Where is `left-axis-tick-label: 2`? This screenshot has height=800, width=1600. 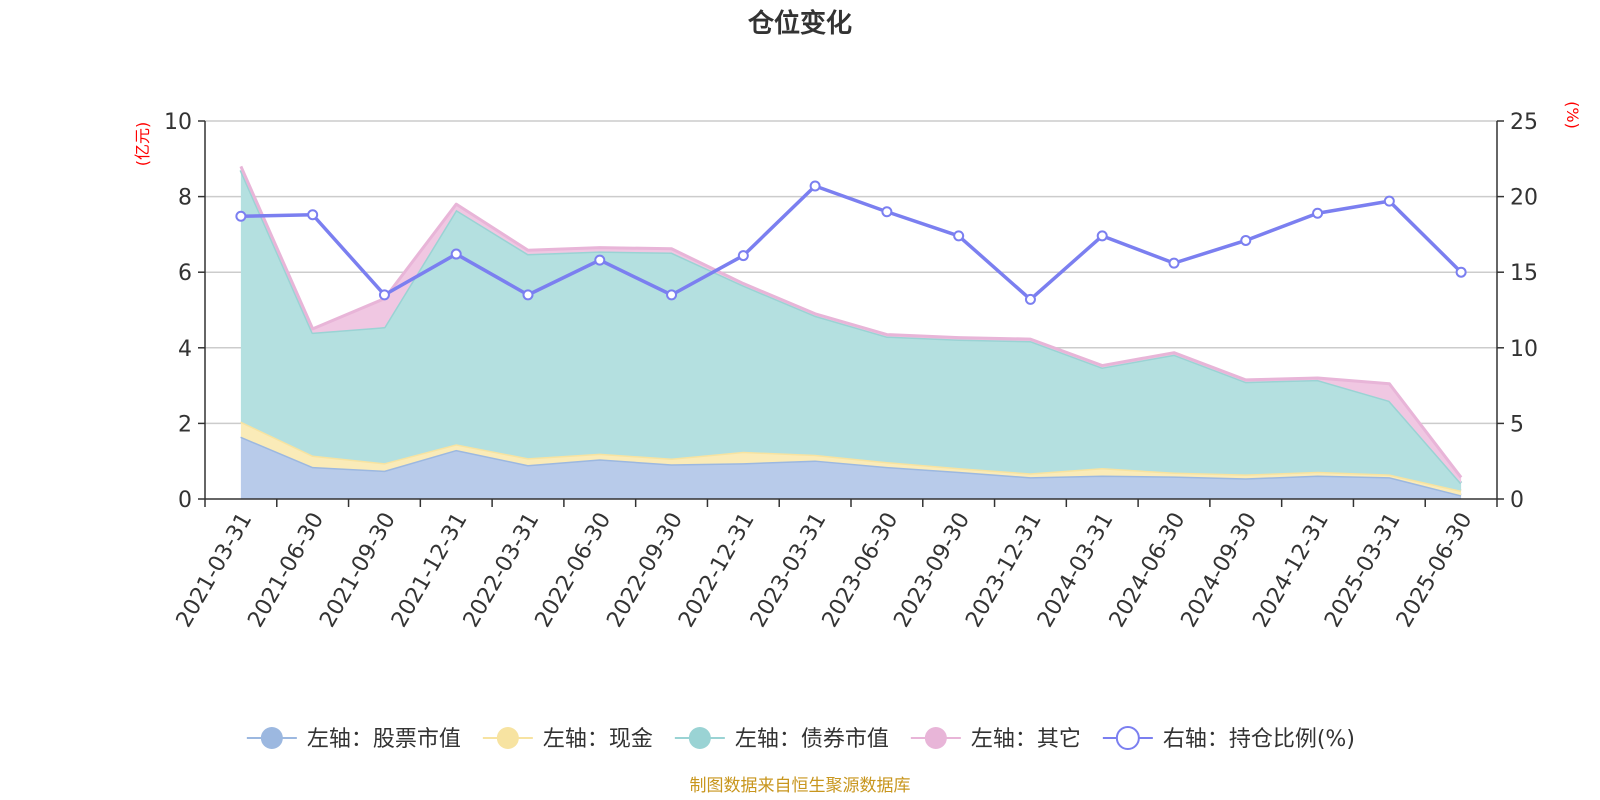
left-axis-tick-label: 2 is located at coordinates (185, 424).